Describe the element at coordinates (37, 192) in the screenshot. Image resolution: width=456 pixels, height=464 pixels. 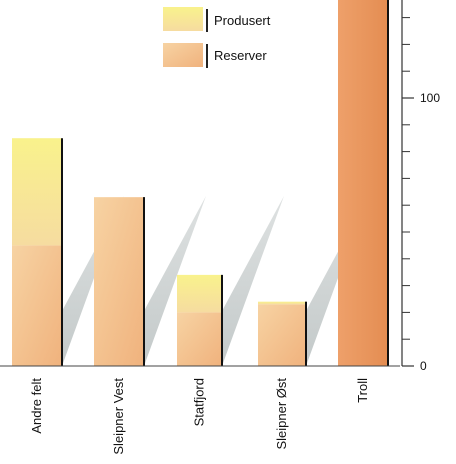
I see `bar-produsert-andre-felt` at that location.